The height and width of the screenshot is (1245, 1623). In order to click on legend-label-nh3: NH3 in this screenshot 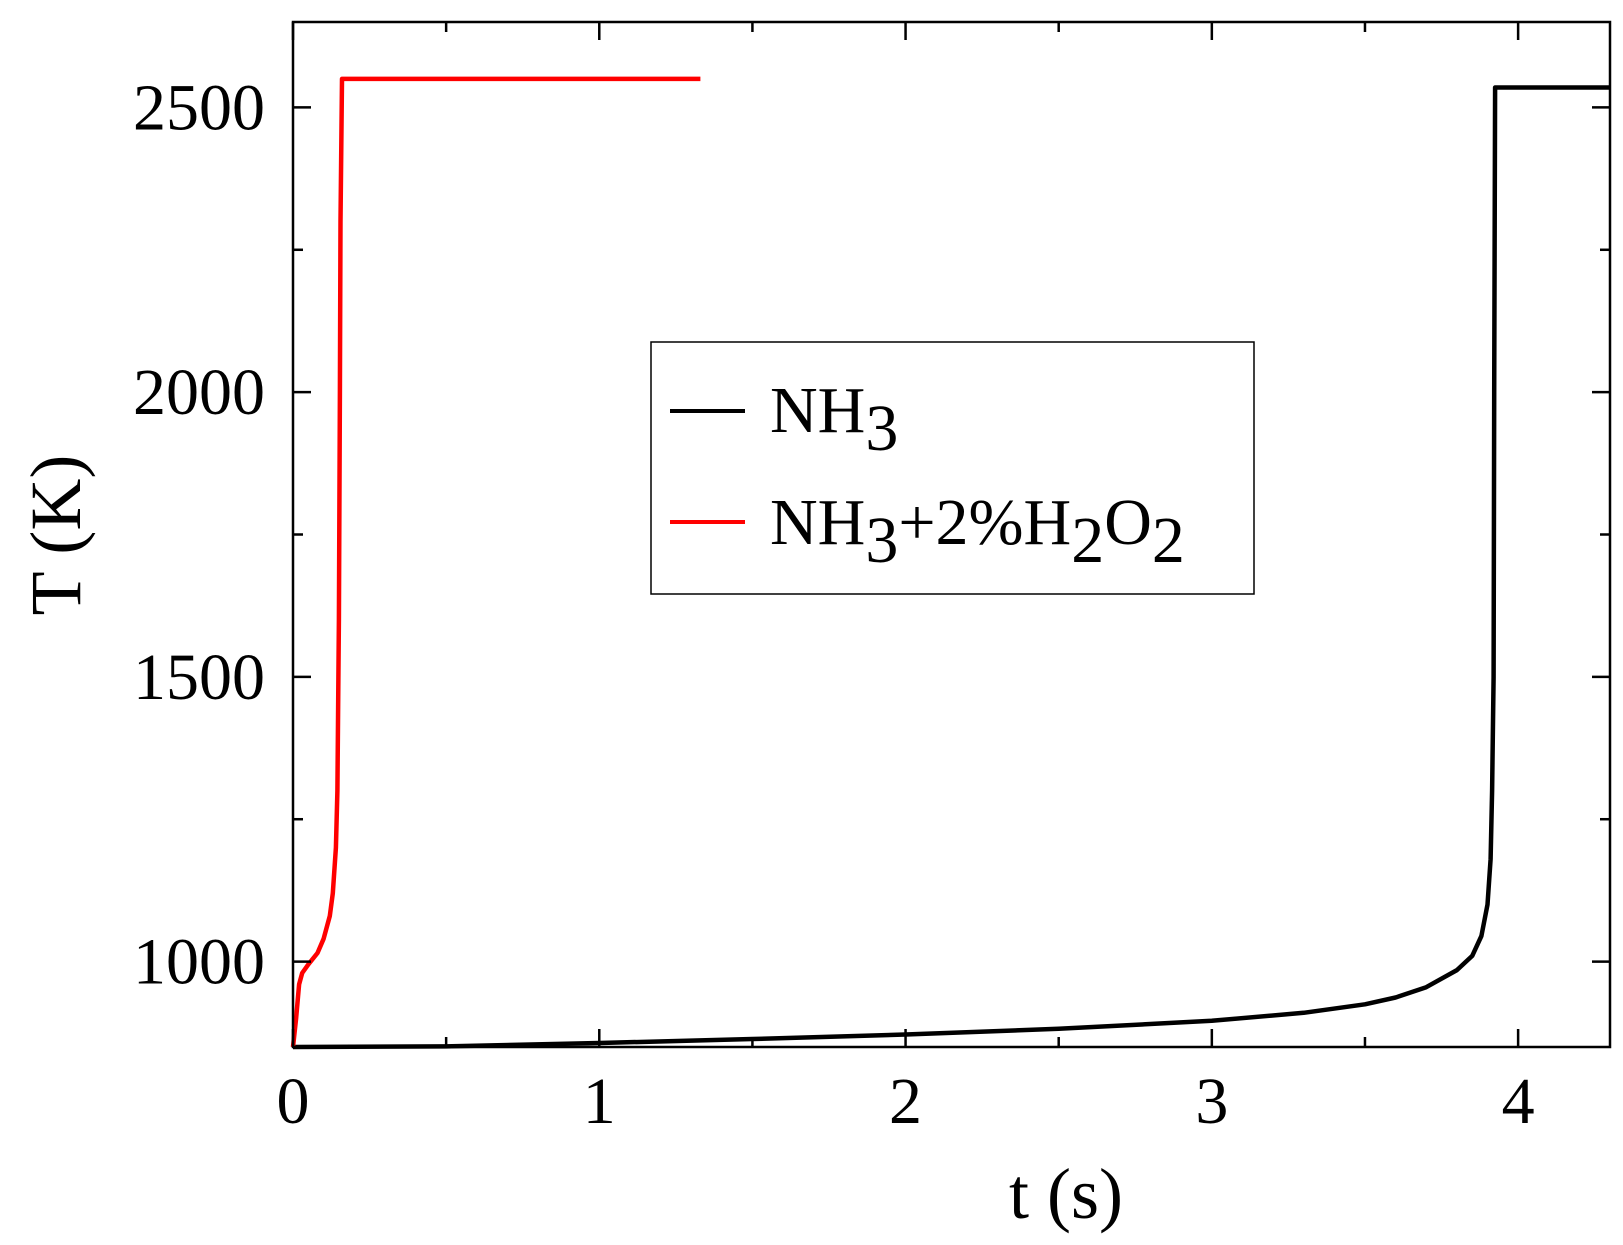, I will do `click(834, 419)`.